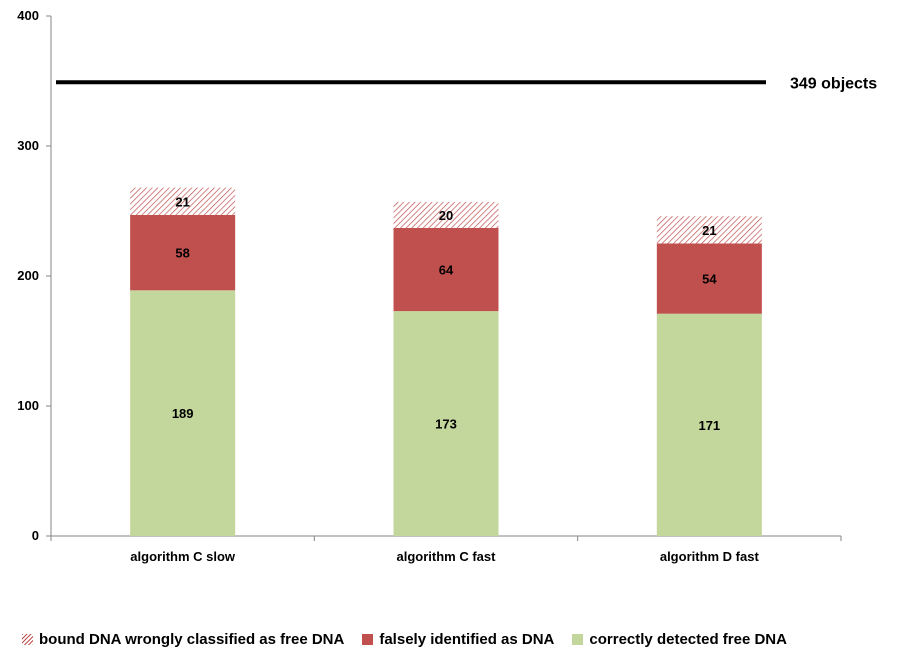  I want to click on legend-swatch-hatched, so click(27, 639).